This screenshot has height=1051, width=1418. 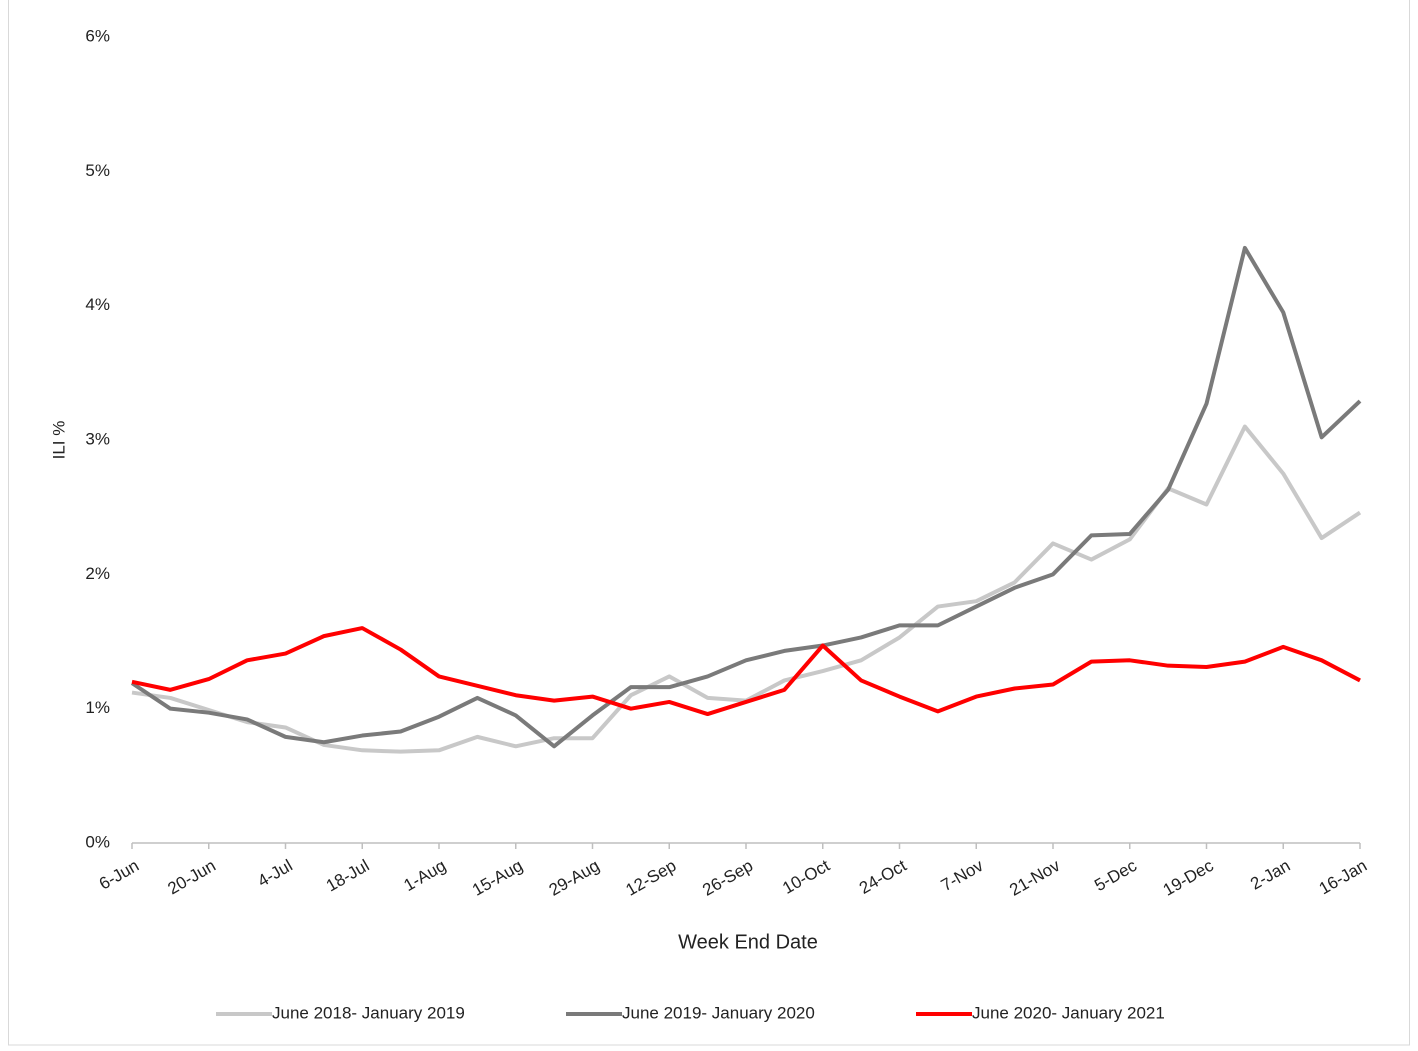 What do you see at coordinates (962, 875) in the screenshot?
I see `x-tick-label: 7-Nov` at bounding box center [962, 875].